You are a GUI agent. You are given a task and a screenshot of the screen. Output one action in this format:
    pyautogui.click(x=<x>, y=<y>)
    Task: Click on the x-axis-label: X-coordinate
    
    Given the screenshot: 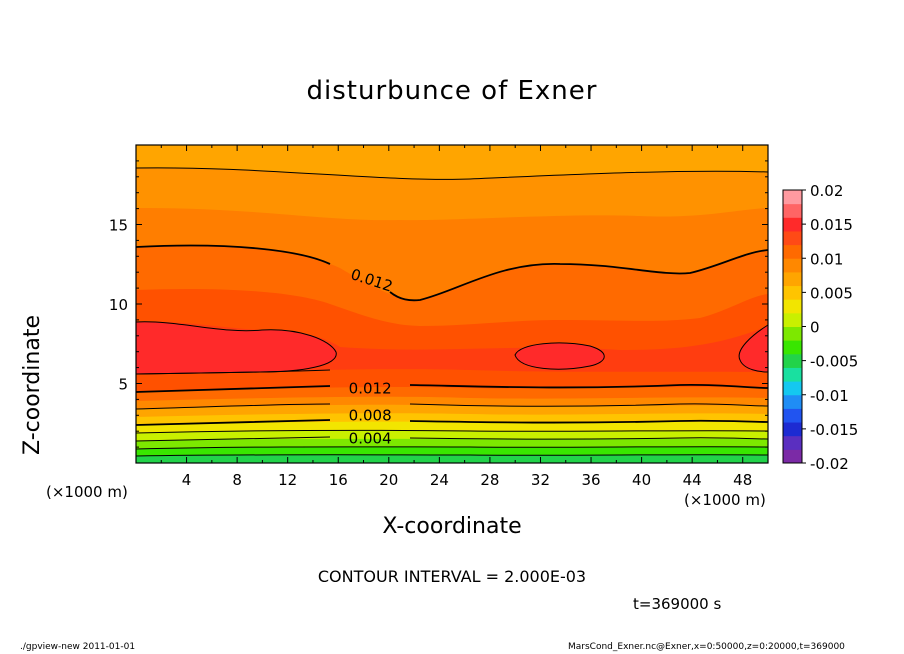 What is the action you would take?
    pyautogui.click(x=452, y=526)
    